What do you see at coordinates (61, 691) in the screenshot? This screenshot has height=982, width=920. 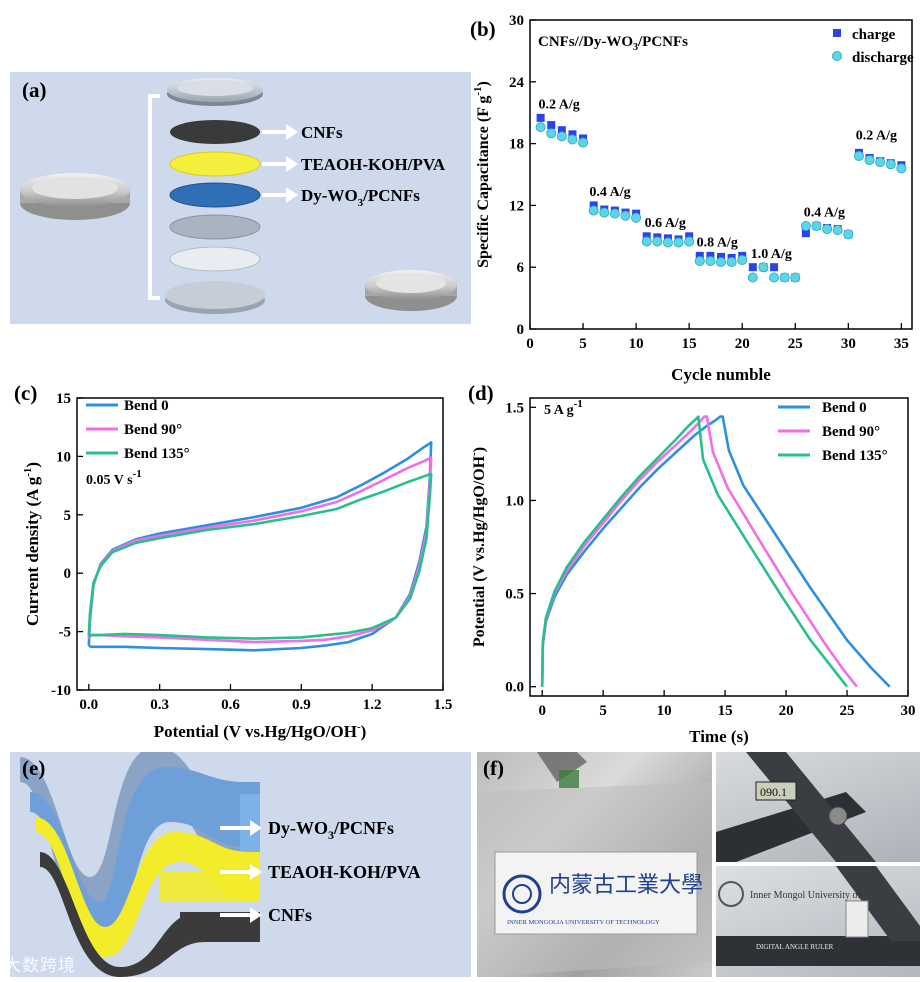 I see `c-ytick-label: -10` at bounding box center [61, 691].